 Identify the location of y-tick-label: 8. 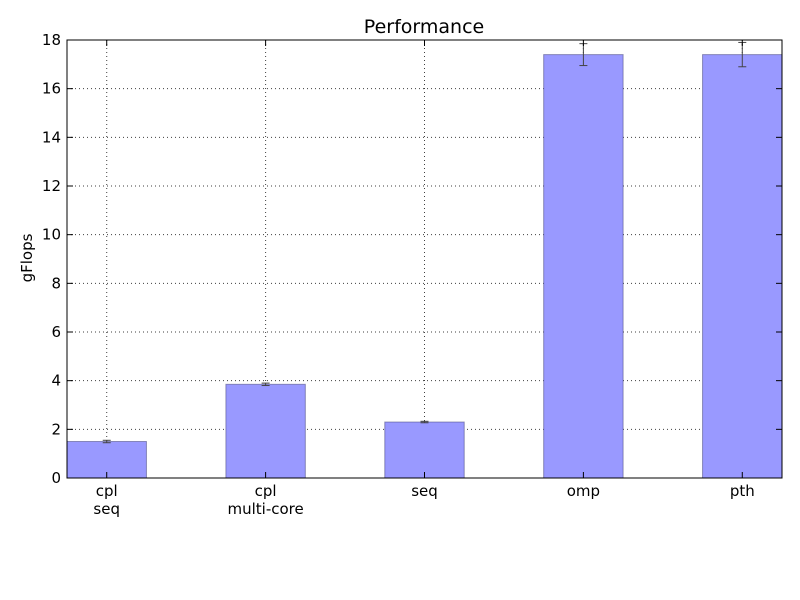
(56, 283).